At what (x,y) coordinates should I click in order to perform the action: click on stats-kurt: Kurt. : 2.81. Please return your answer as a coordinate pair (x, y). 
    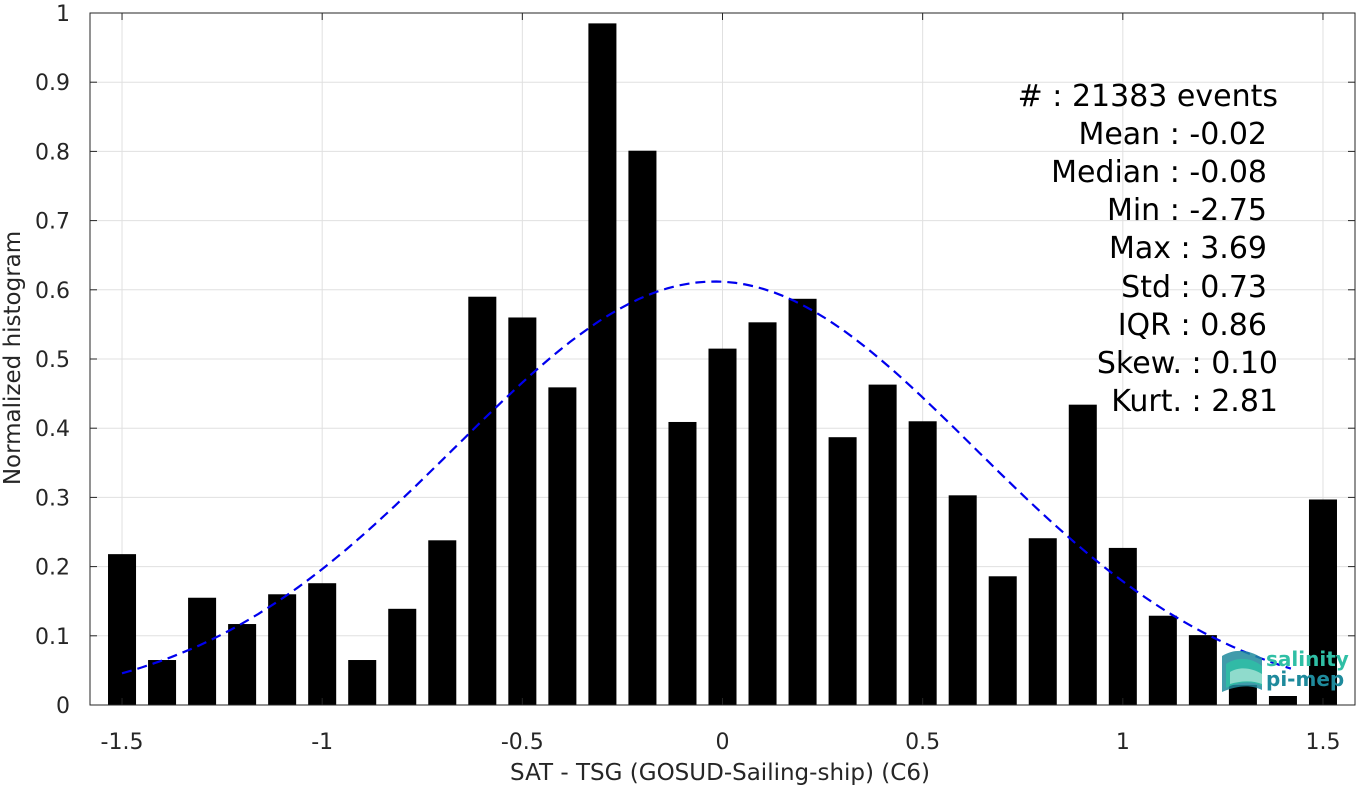
    Looking at the image, I should click on (1194, 401).